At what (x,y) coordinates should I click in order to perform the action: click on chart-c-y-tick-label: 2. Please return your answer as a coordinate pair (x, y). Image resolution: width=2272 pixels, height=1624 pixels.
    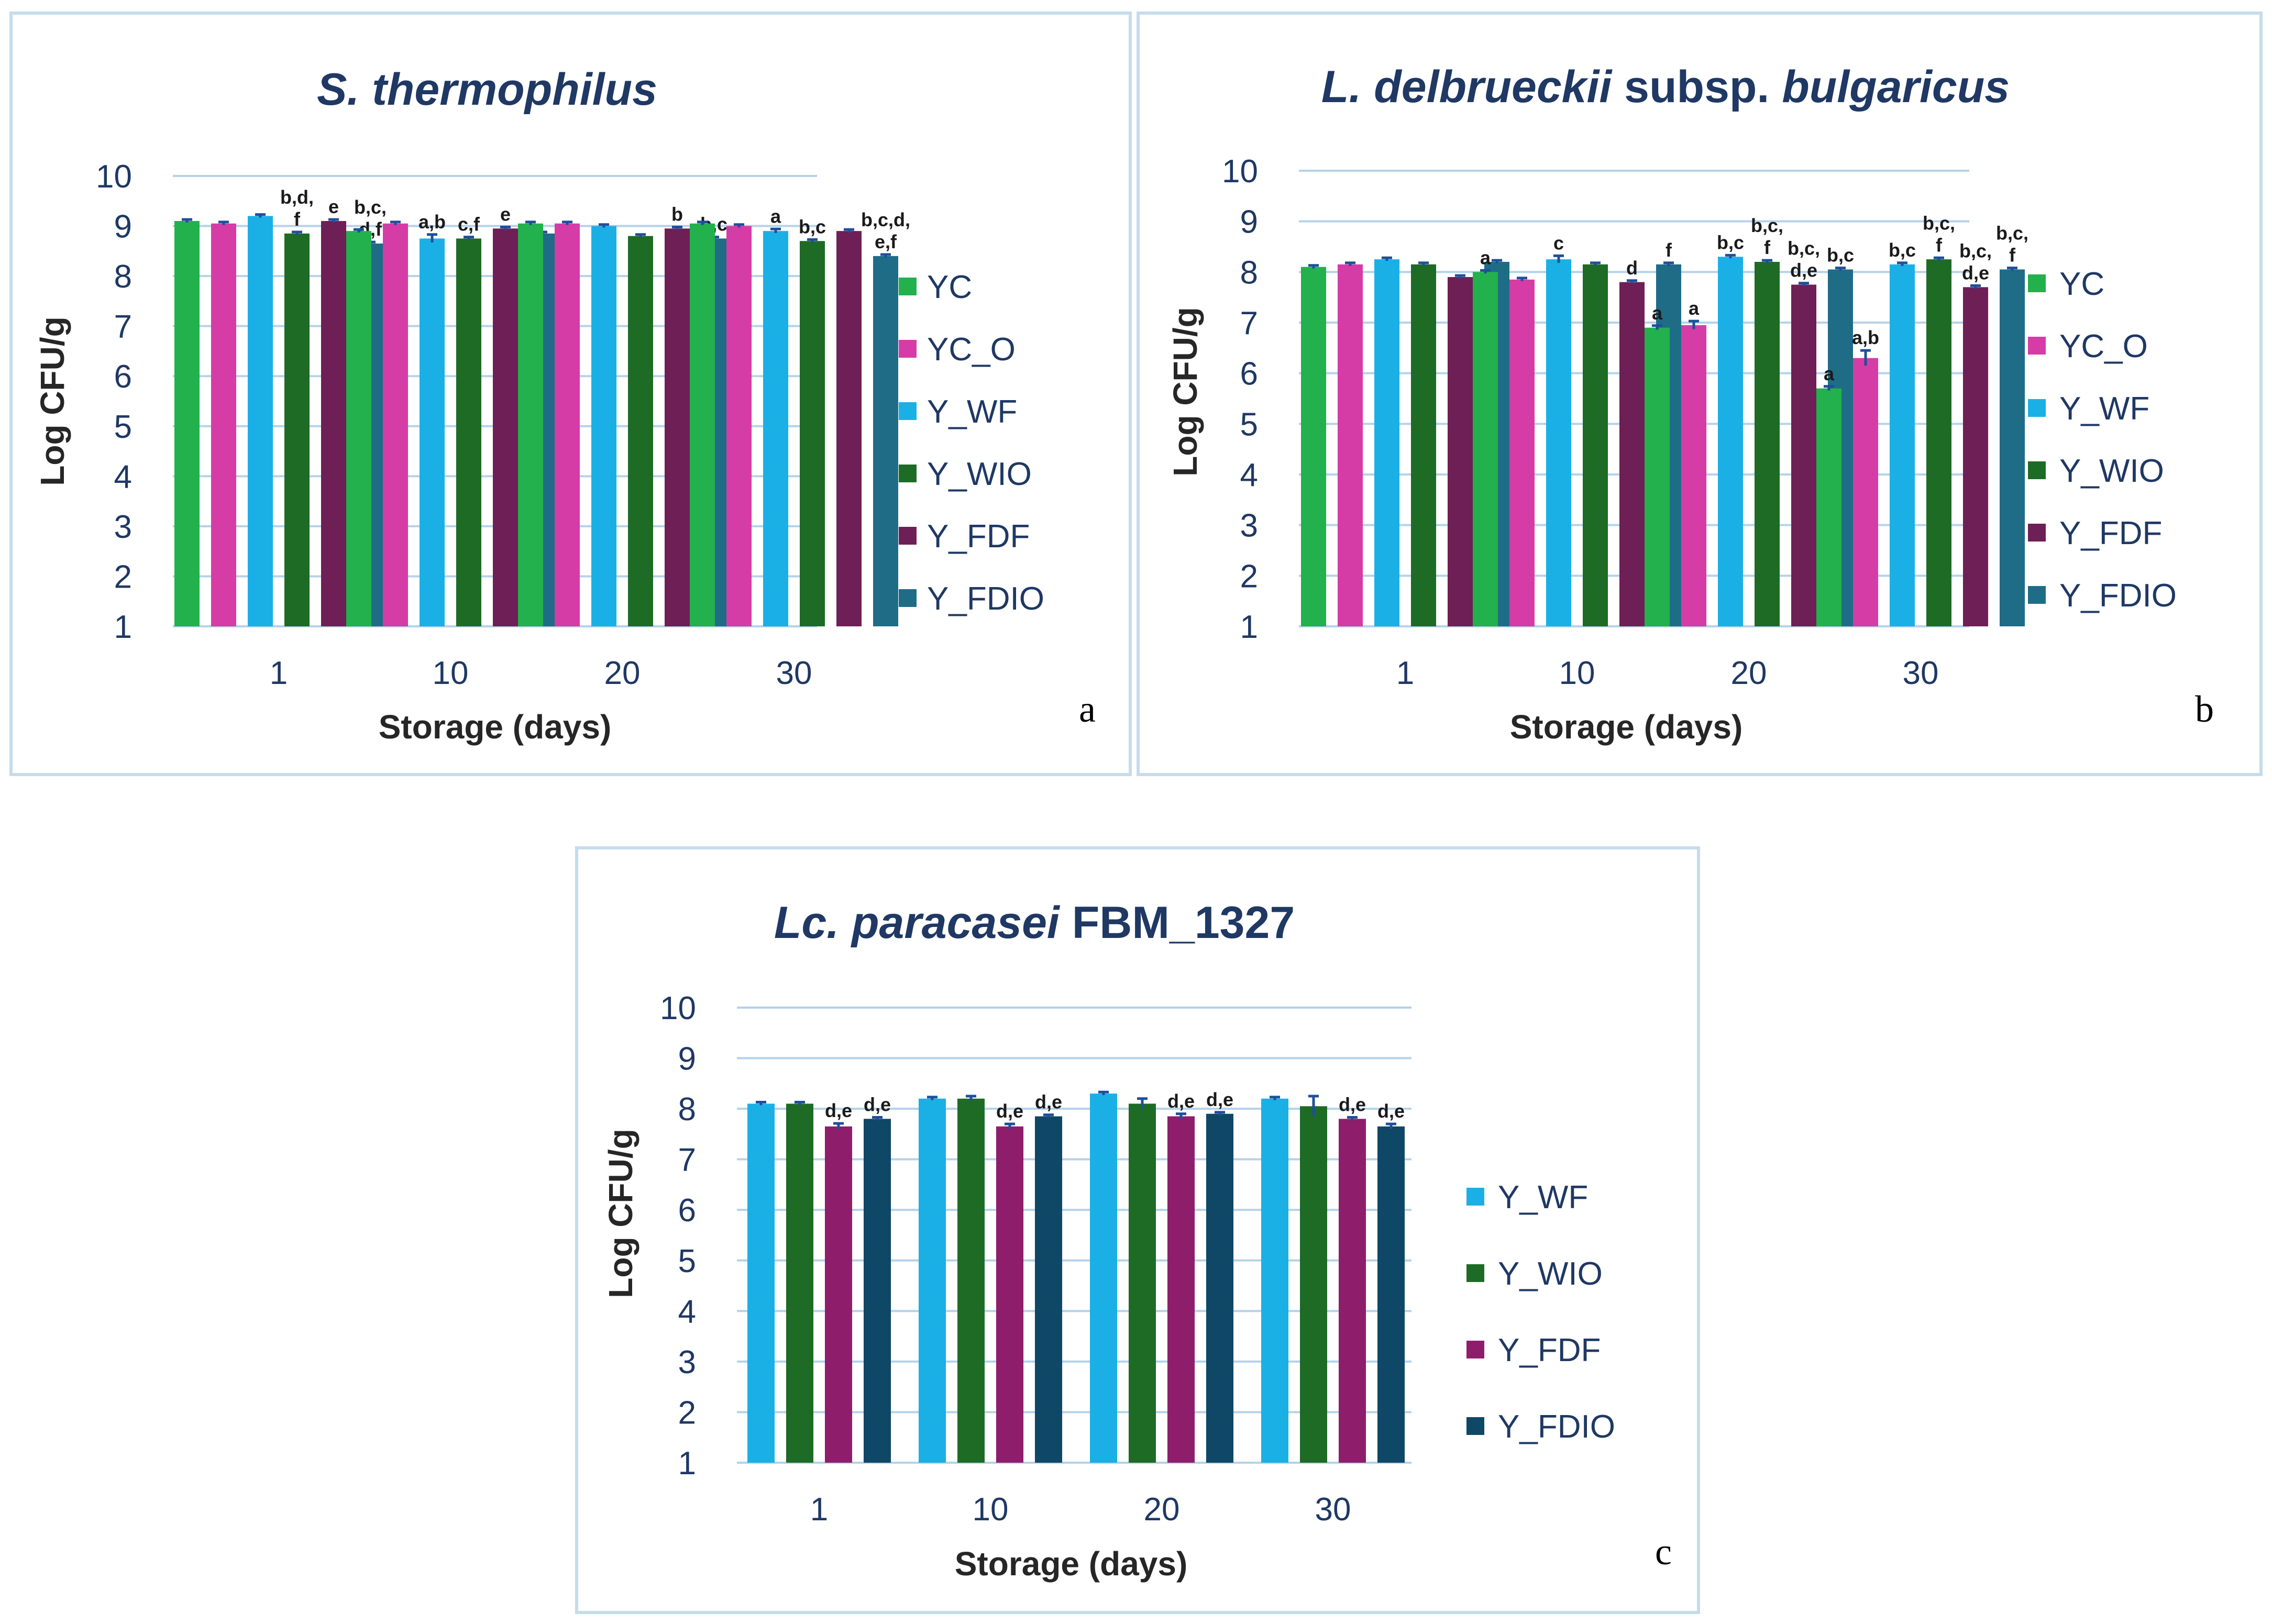
    Looking at the image, I should click on (687, 1413).